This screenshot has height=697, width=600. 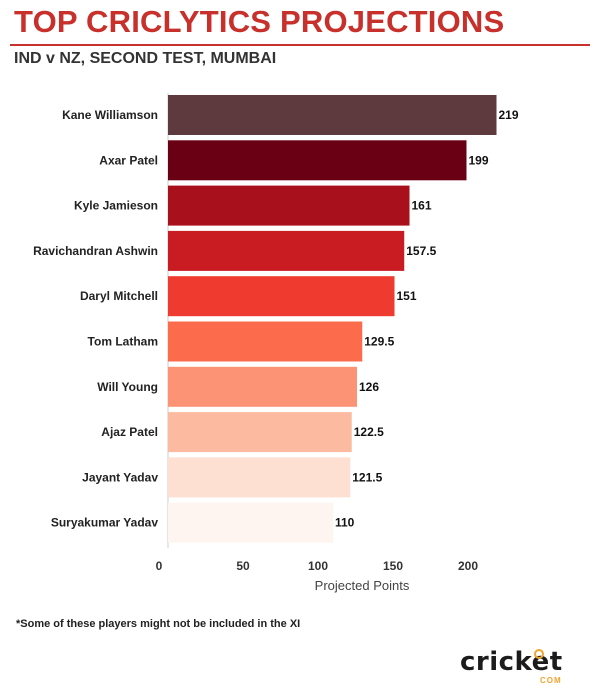 I want to click on title-divider, so click(x=300, y=45).